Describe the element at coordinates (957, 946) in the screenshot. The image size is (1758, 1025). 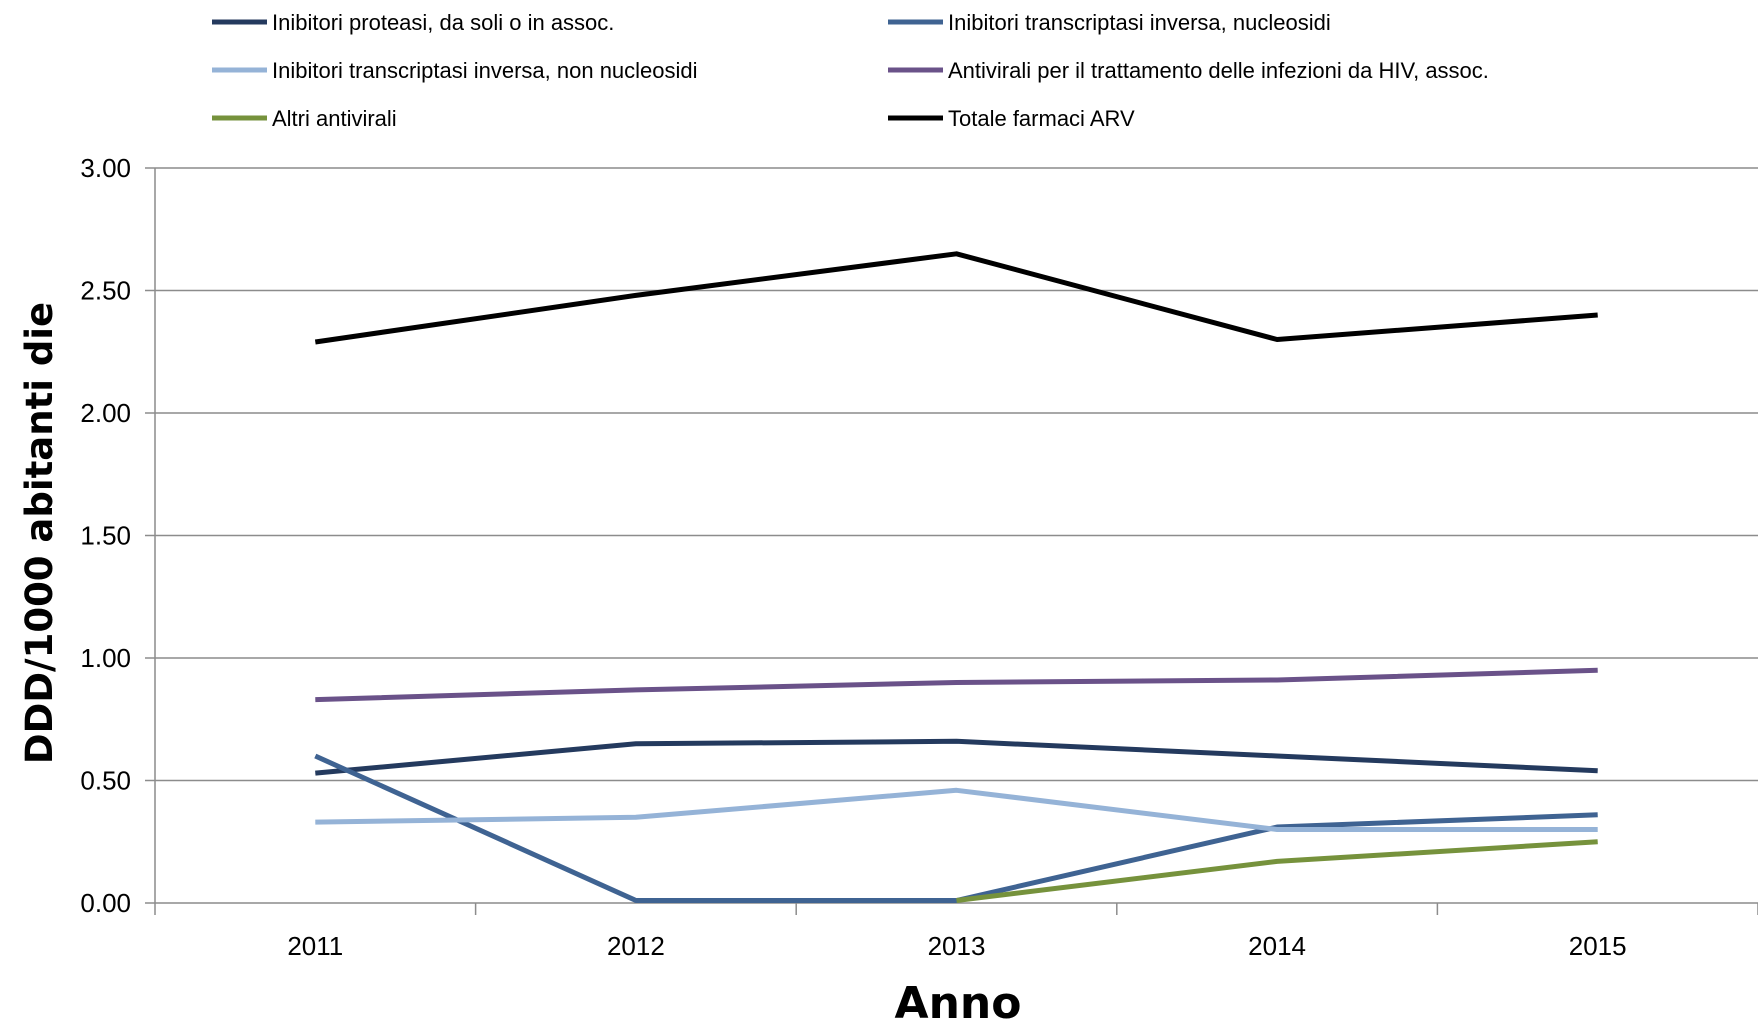
I see `x-tick-label: 2013` at that location.